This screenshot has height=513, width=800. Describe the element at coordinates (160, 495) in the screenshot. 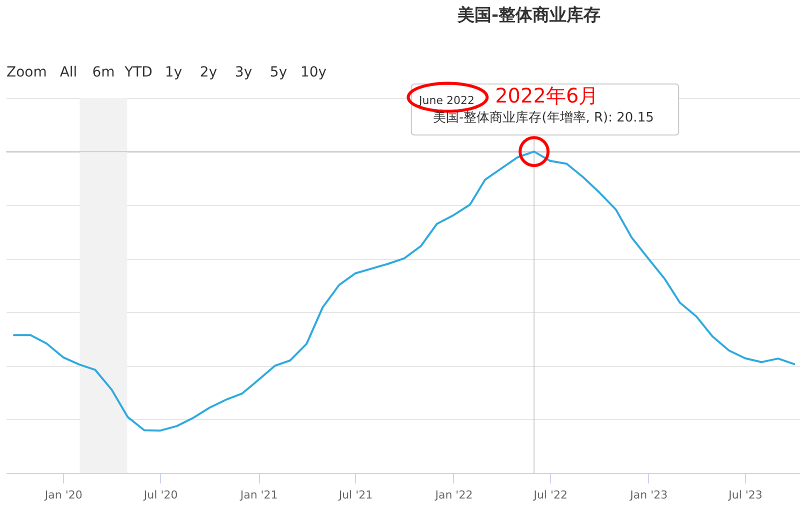

I see `x-tick-label: Jul '20` at that location.